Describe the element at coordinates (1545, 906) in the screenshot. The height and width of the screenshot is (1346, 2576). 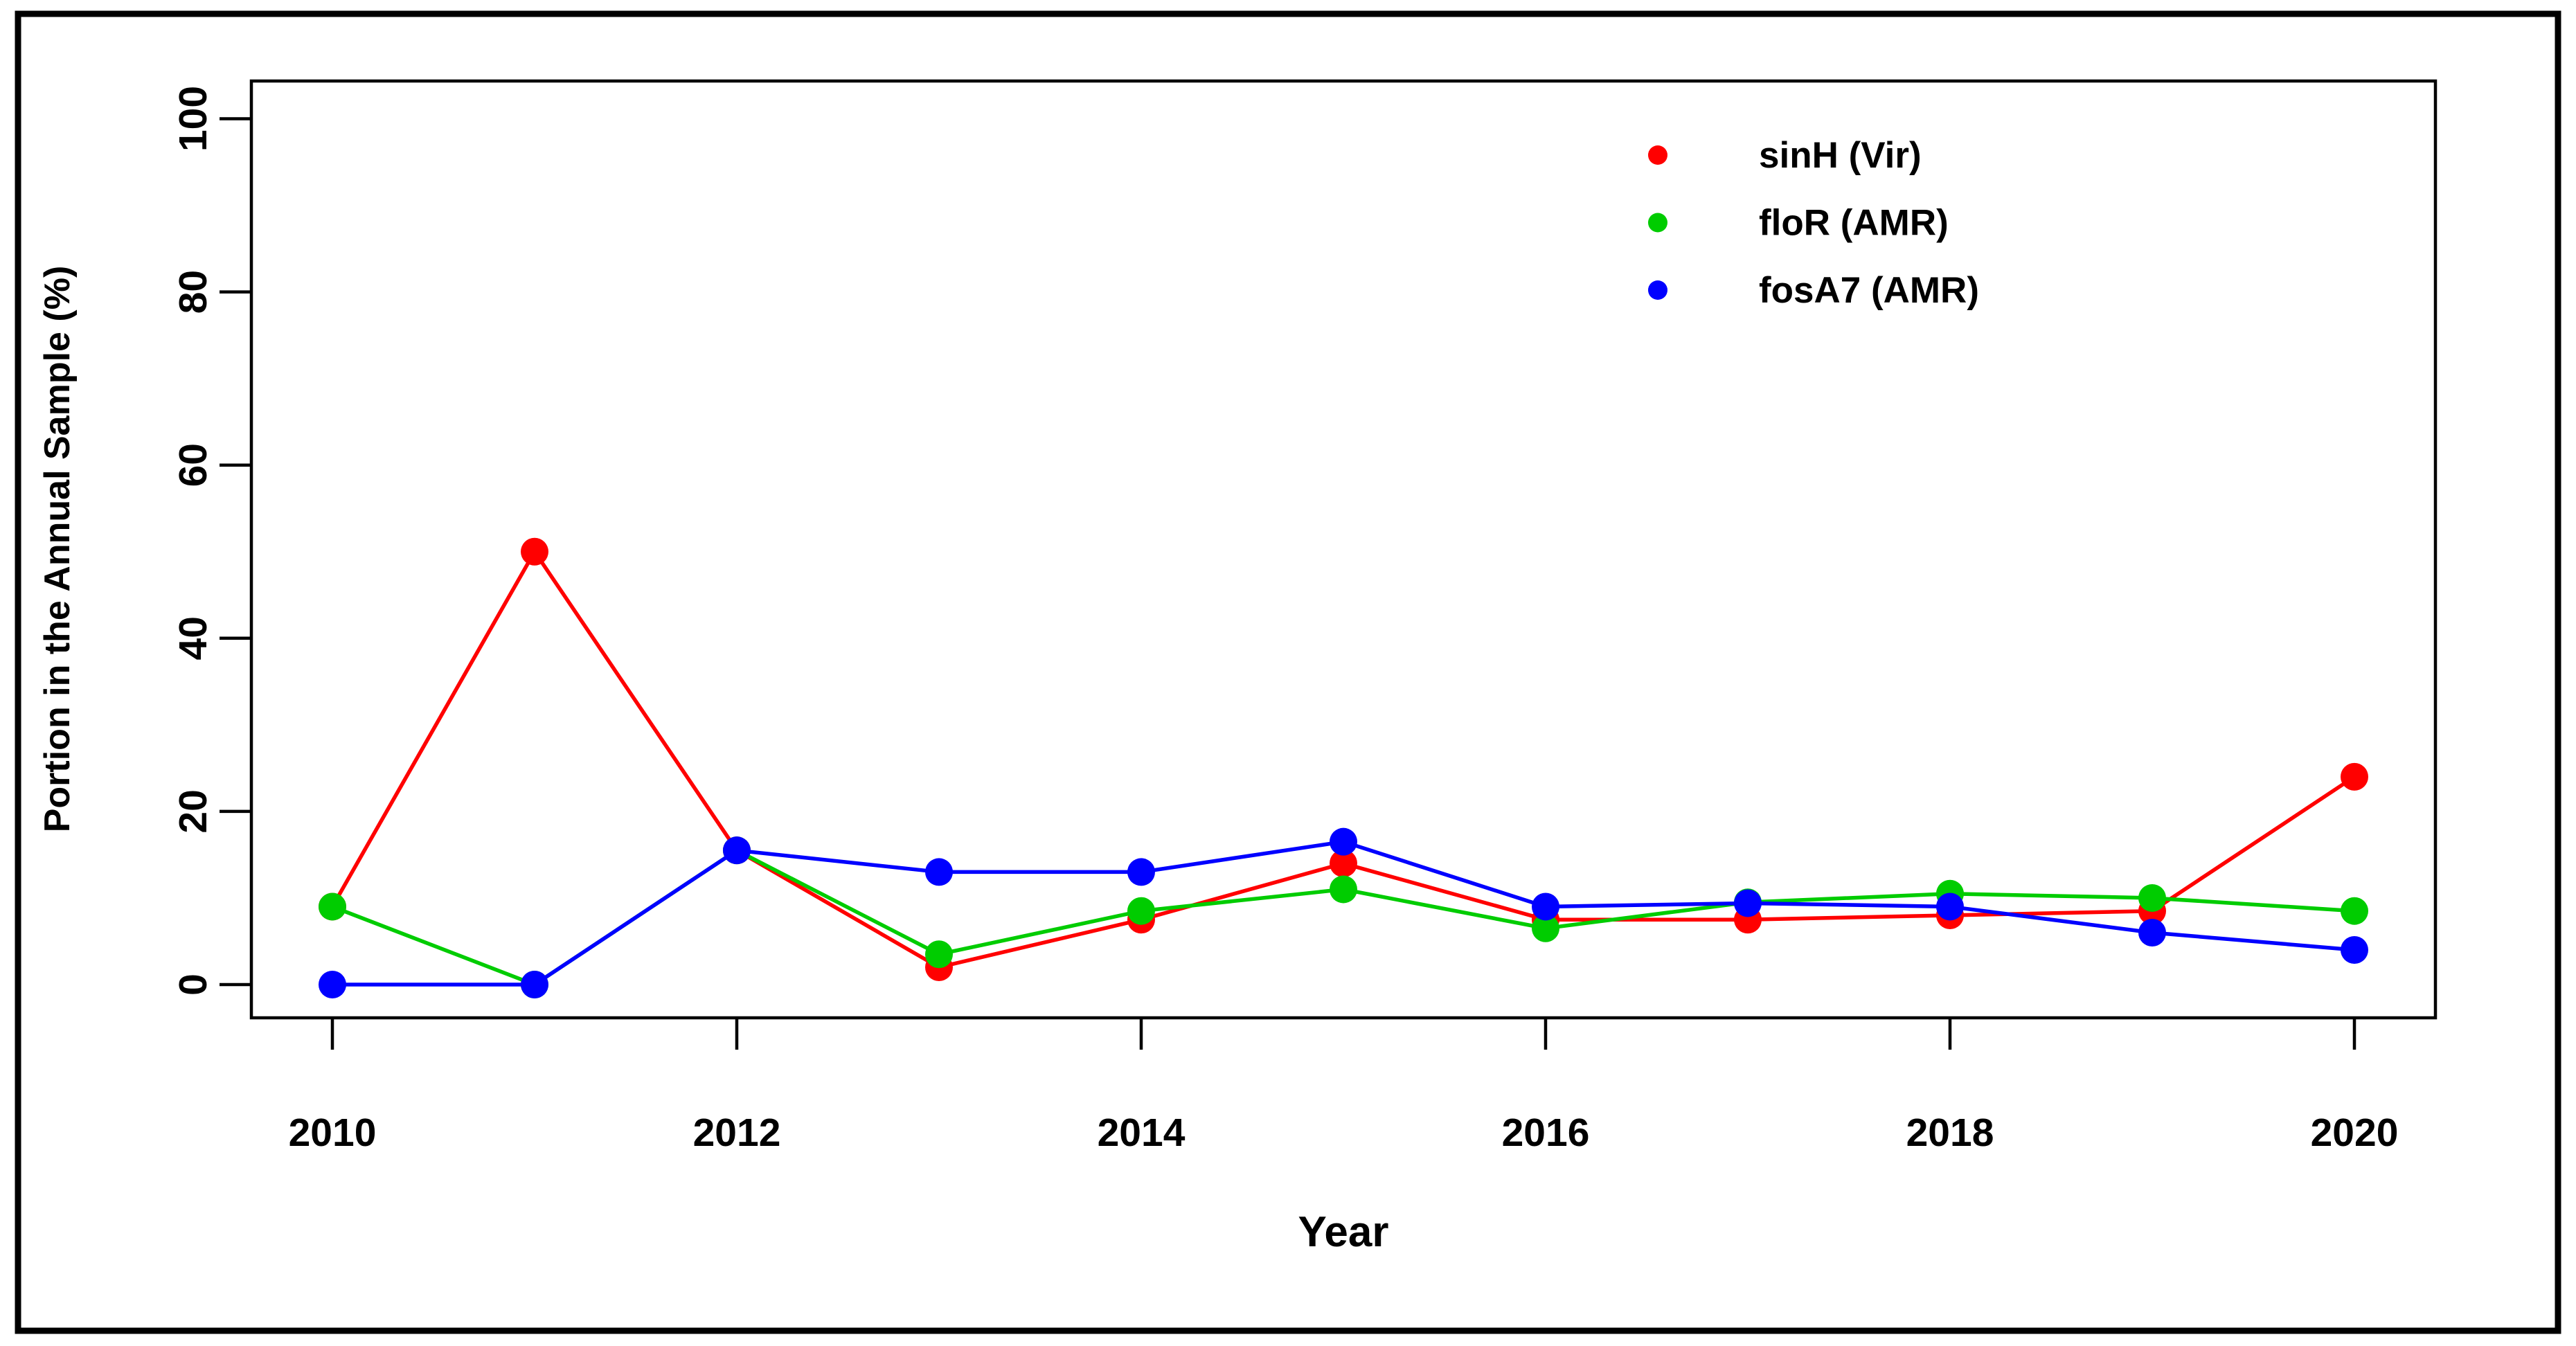
I see `data-point-fosa7-amr-2016` at that location.